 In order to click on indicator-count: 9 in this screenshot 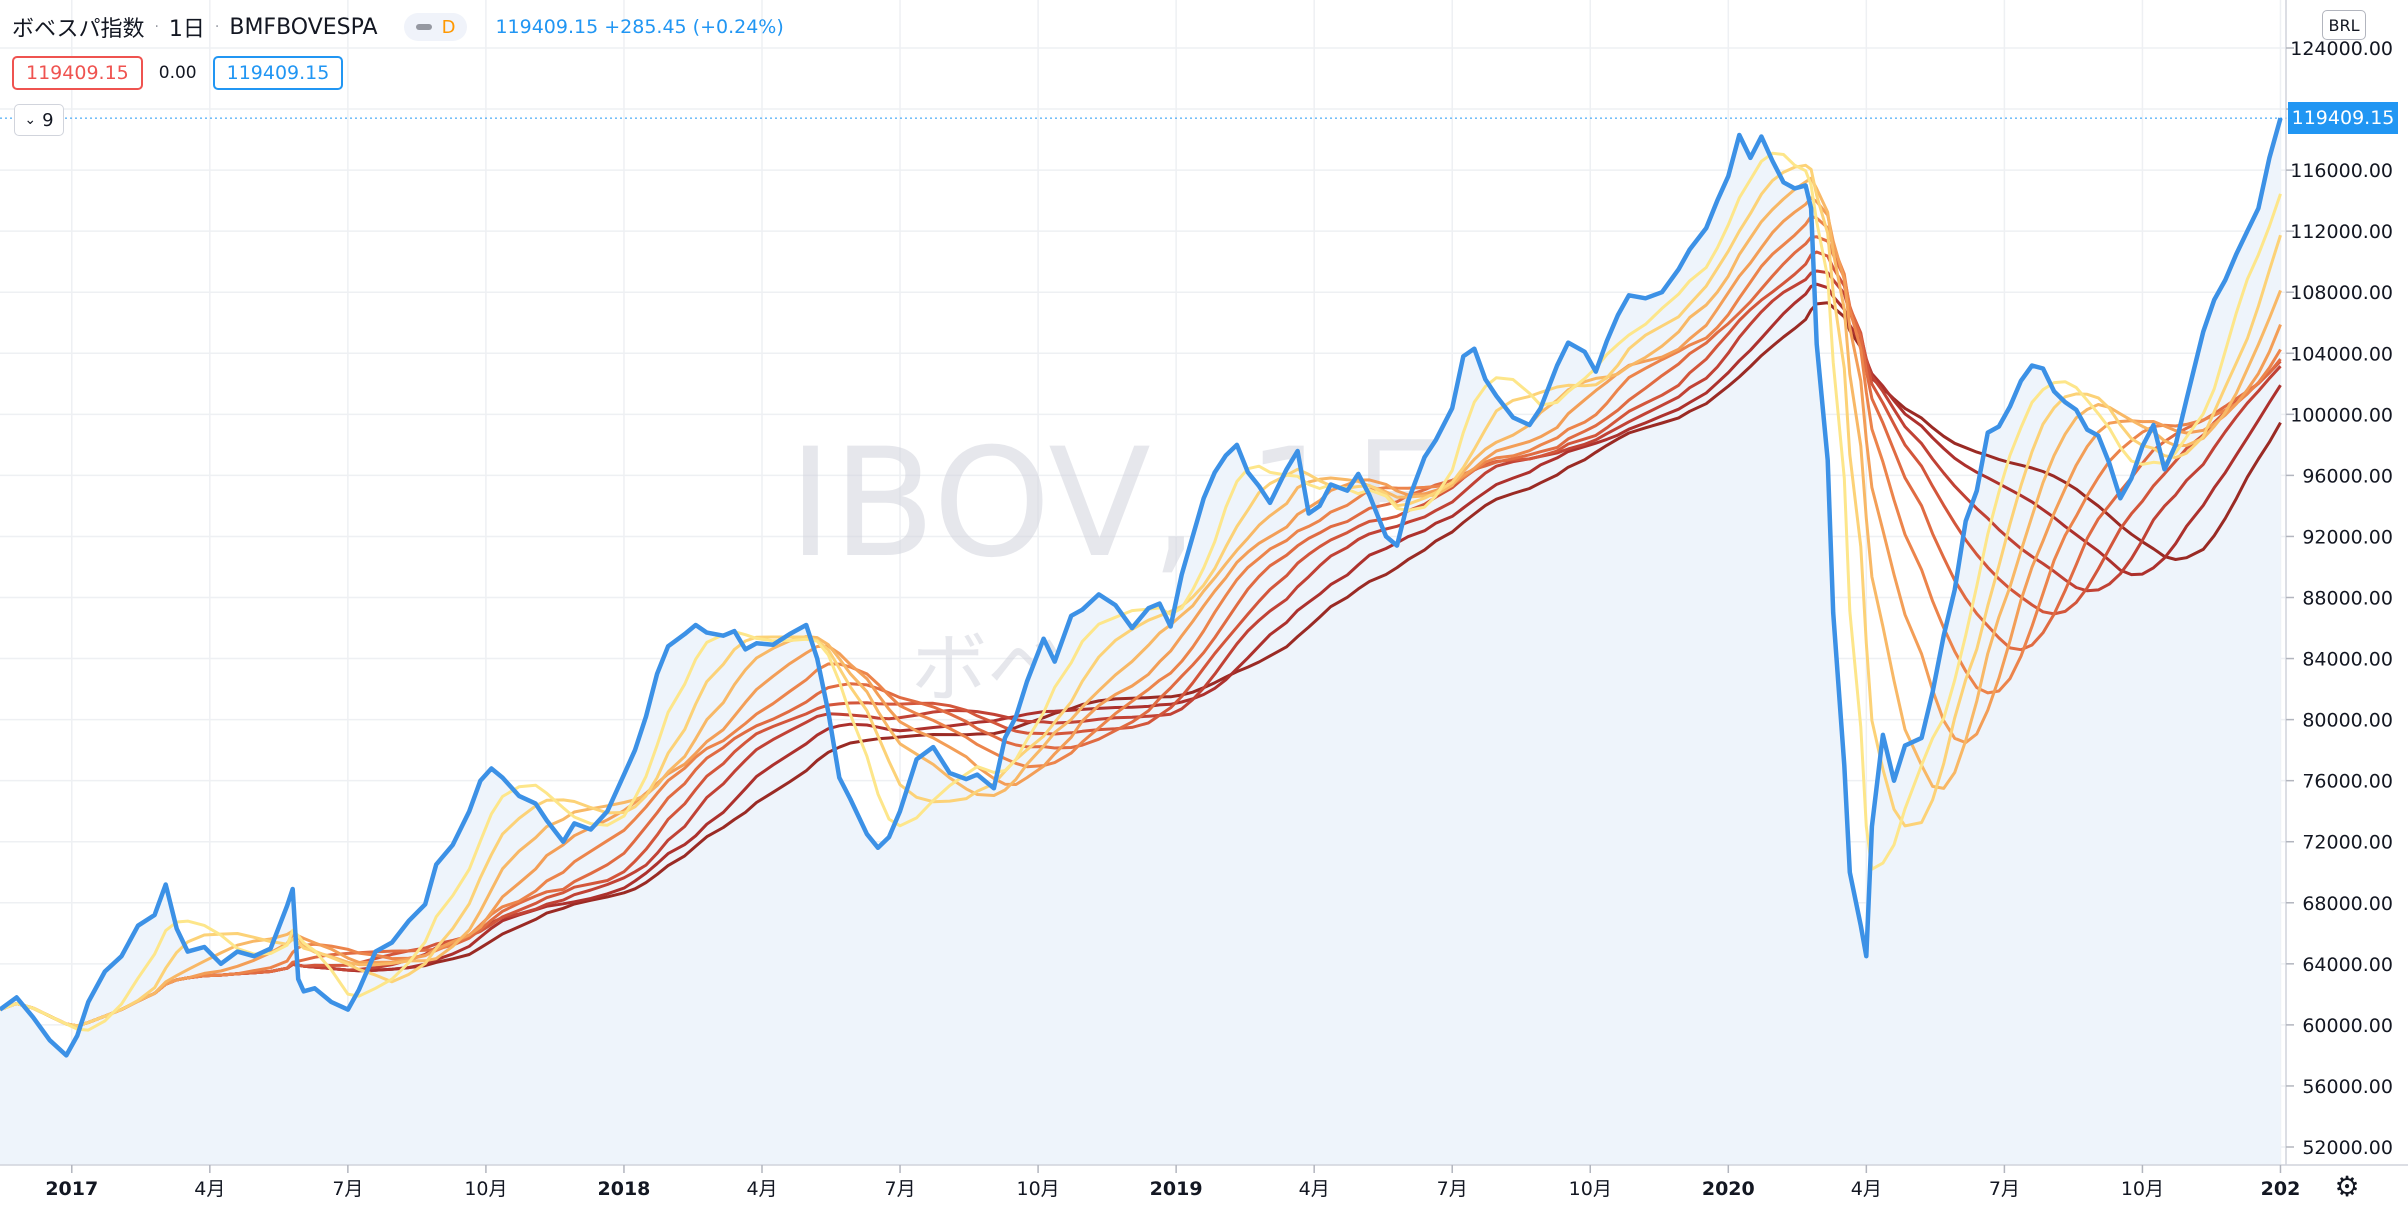, I will do `click(48, 120)`.